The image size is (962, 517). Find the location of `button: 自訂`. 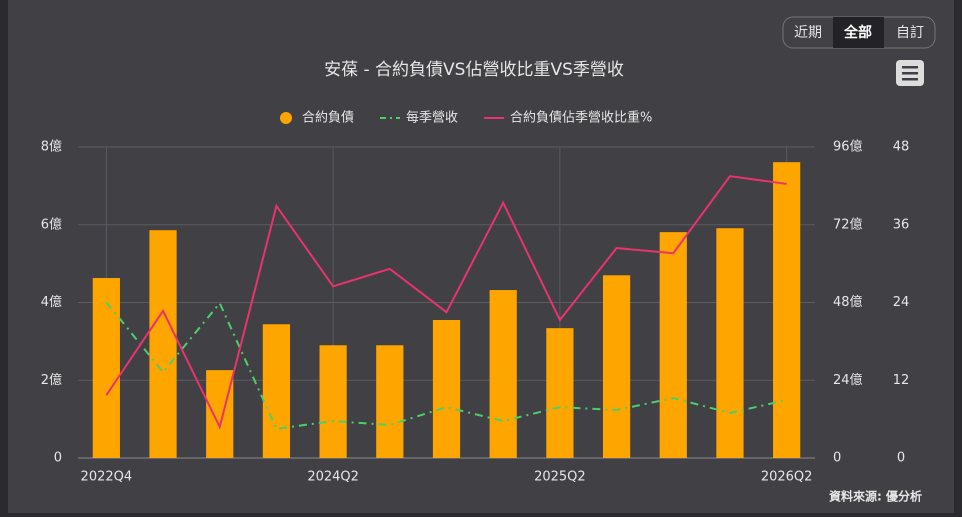

button: 自訂 is located at coordinates (910, 33).